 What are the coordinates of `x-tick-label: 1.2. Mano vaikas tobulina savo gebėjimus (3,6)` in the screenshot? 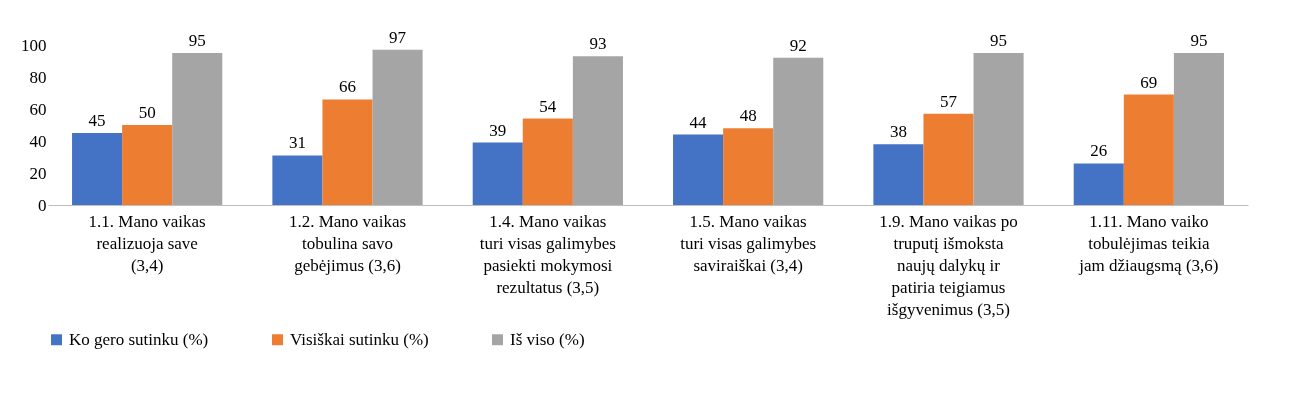 It's located at (347, 243).